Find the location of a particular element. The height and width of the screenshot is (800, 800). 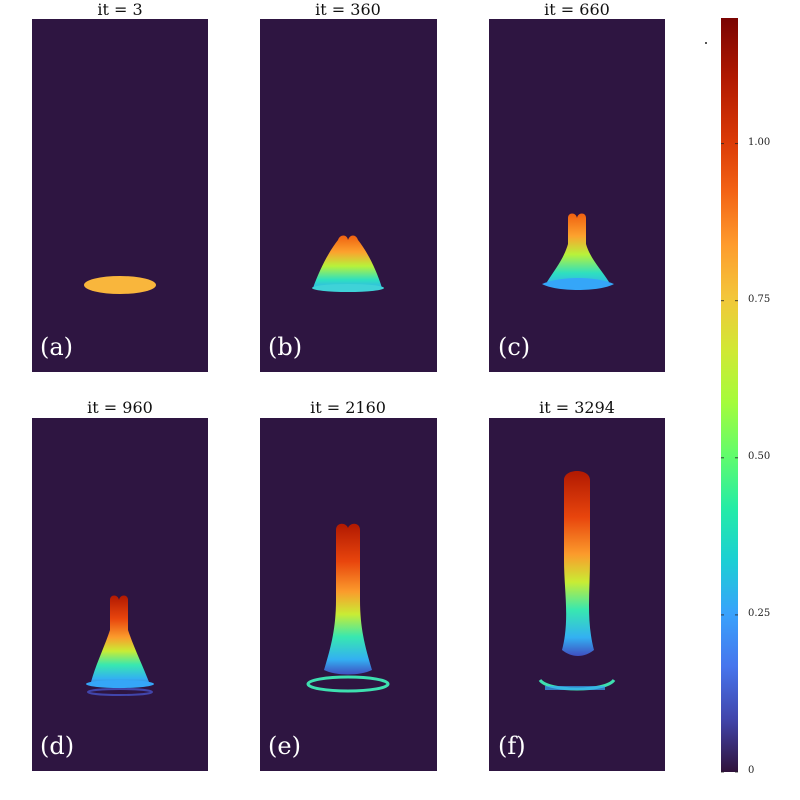

panel-label-b: (b) is located at coordinates (285, 347).